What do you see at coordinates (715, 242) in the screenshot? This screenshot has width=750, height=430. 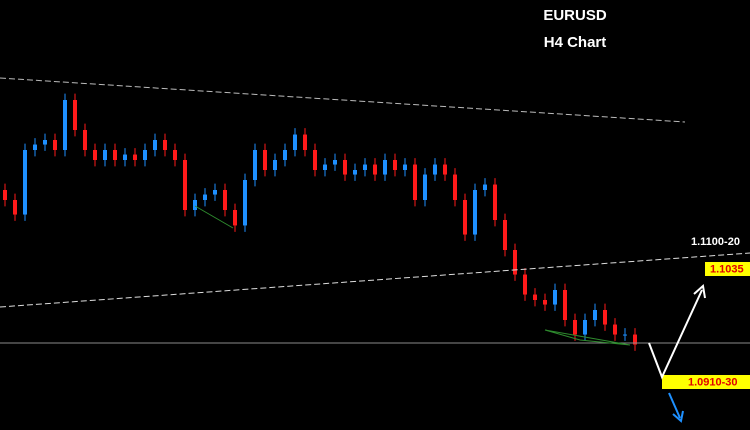 I see `level-label: 1.1100-20` at bounding box center [715, 242].